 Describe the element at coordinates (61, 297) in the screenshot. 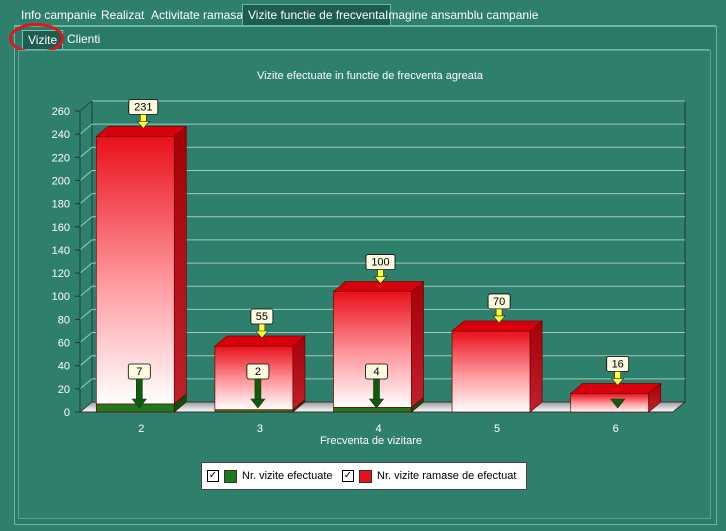

I see `y-tick-label: 100` at that location.